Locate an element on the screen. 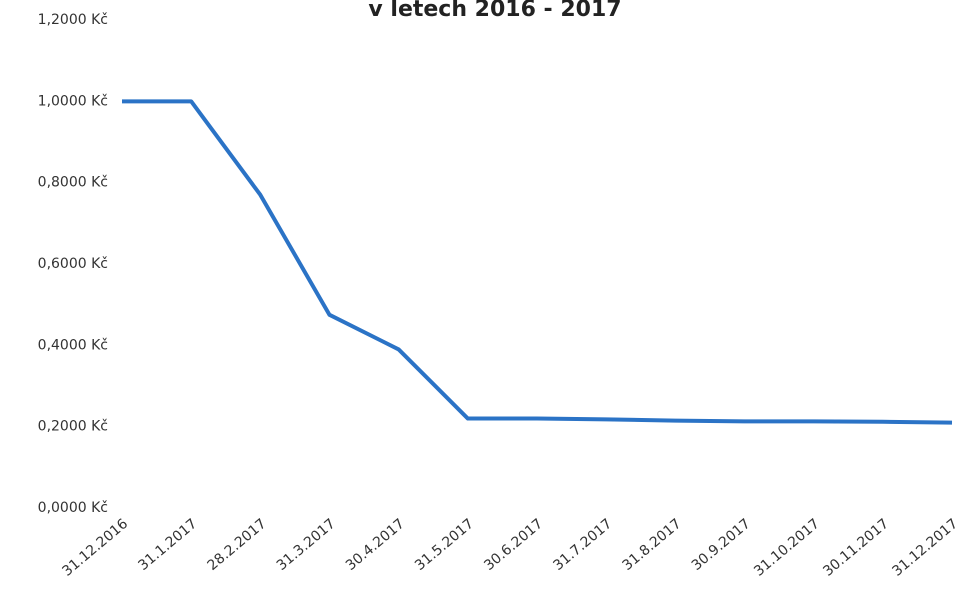 The image size is (957, 606). y-tick-label: 0,2000 Kč is located at coordinates (73, 427).